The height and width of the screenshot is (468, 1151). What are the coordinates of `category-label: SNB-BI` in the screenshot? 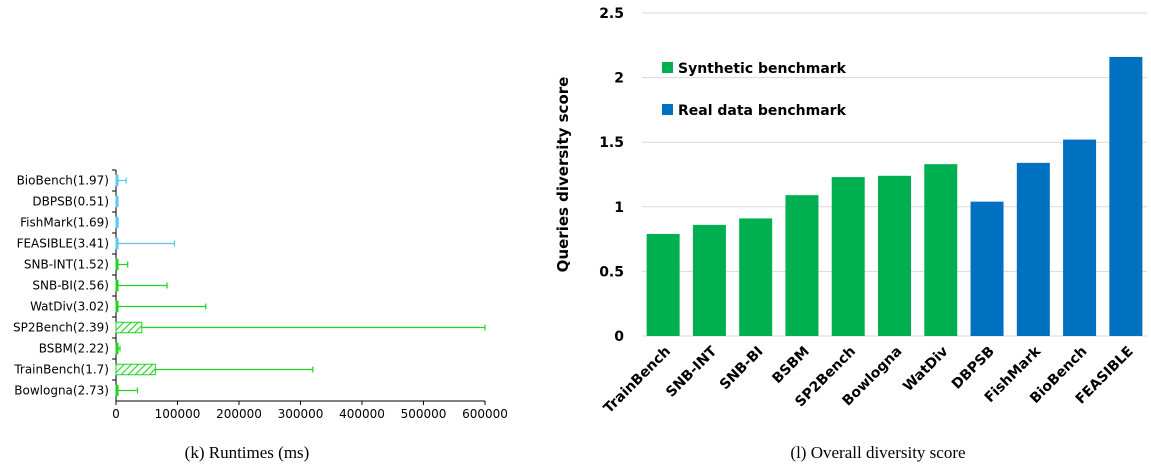 It's located at (742, 369).